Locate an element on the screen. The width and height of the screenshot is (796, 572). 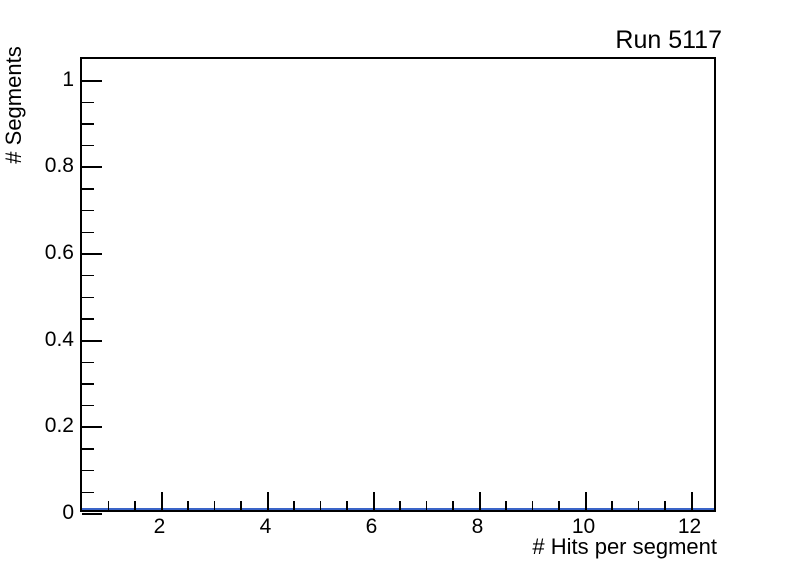
y-tick-label: 1 is located at coordinates (68, 79).